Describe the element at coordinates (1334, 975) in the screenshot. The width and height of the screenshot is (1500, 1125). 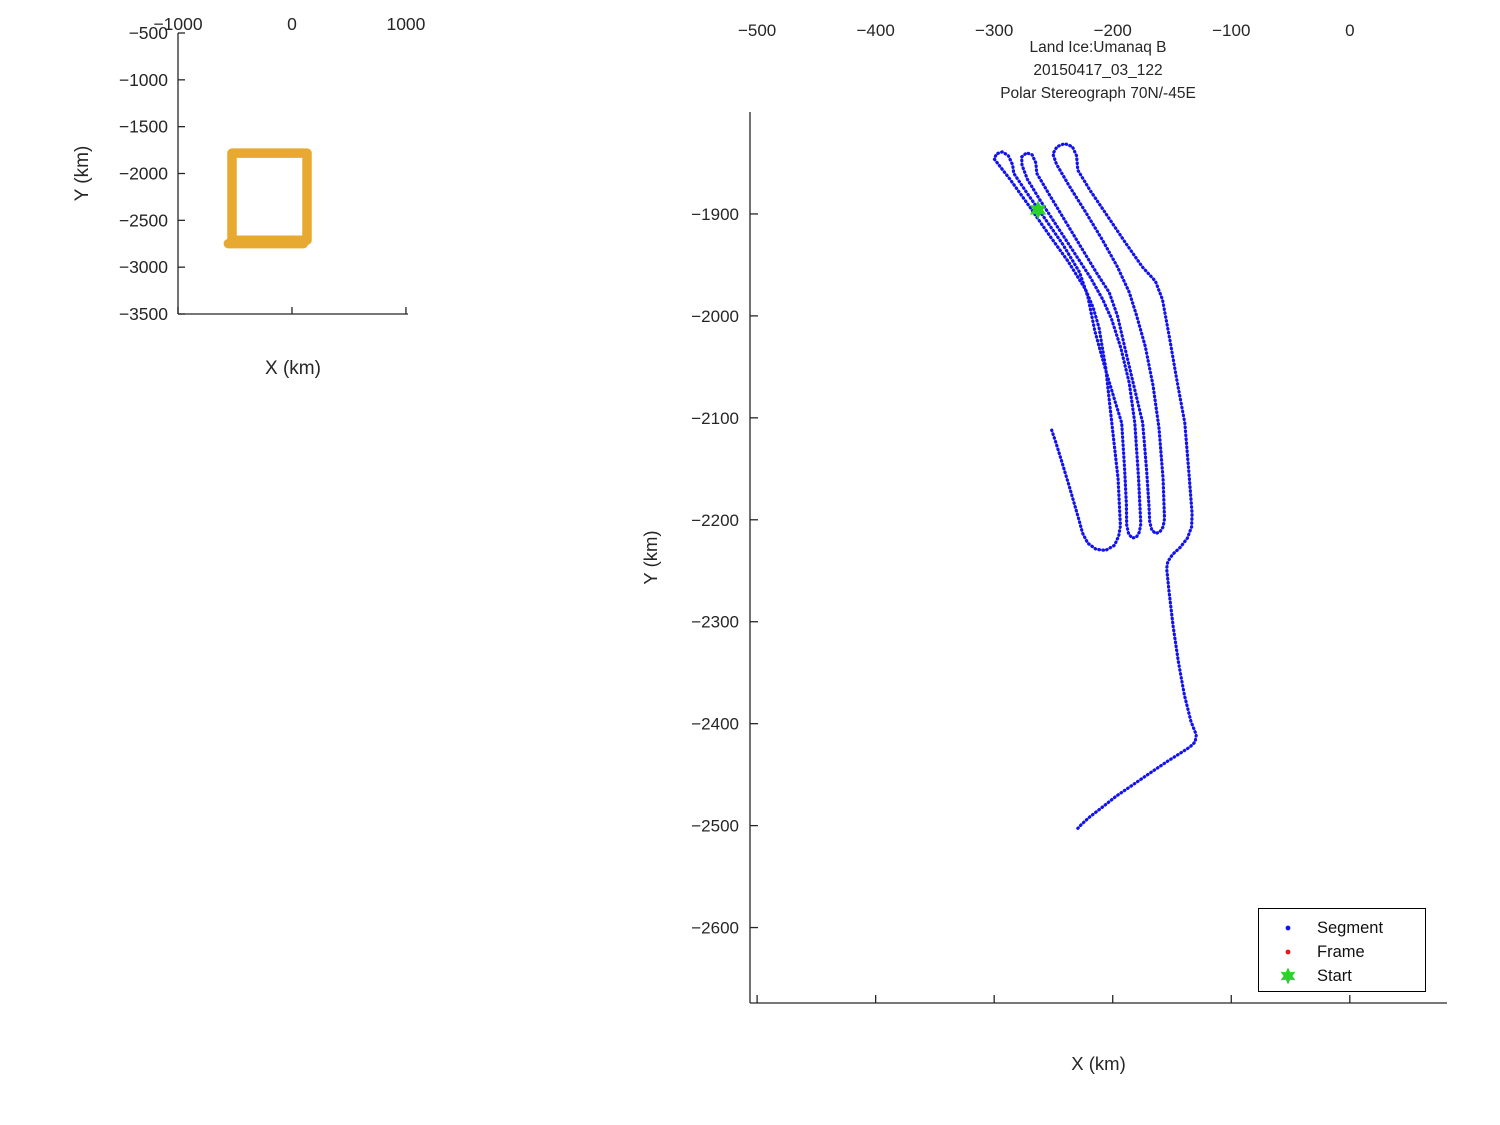
I see `legend-label: Start` at that location.